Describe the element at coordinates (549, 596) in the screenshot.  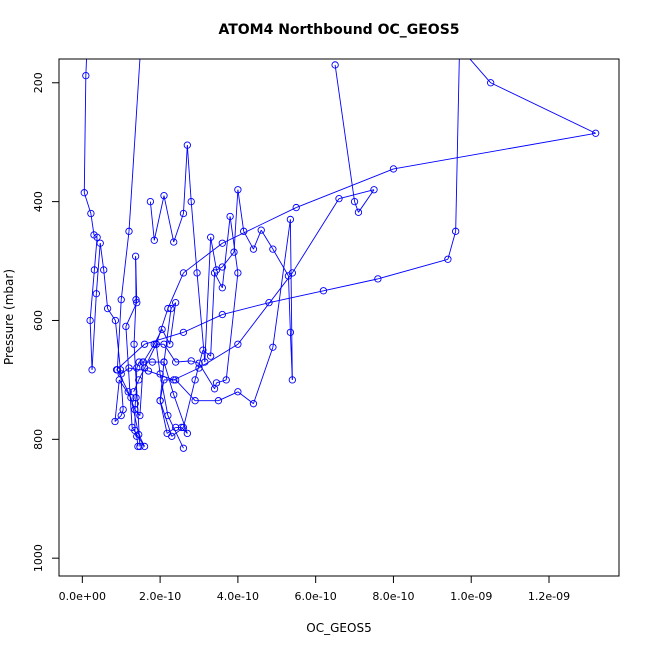
I see `x-tick-label: 1.2e-09` at that location.